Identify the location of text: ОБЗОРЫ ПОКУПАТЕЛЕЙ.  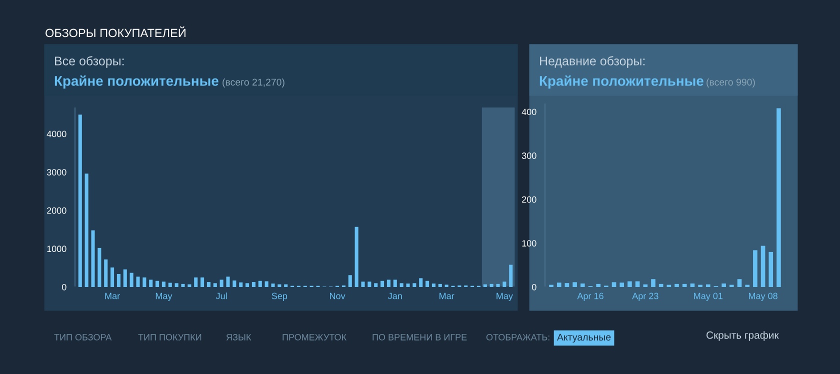
(116, 32).